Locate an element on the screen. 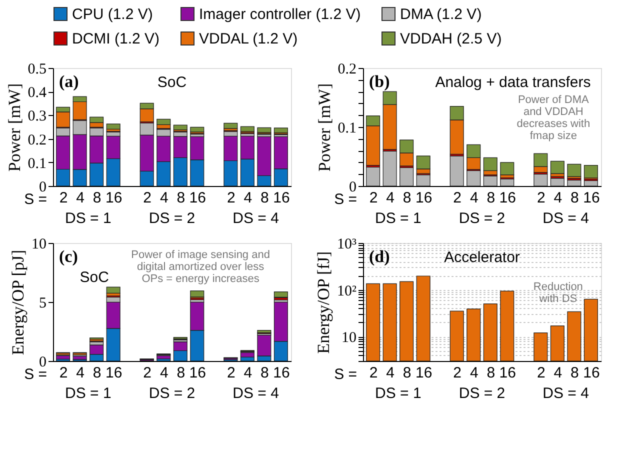 The image size is (624, 462). chart-title: Accelerator is located at coordinates (482, 257).